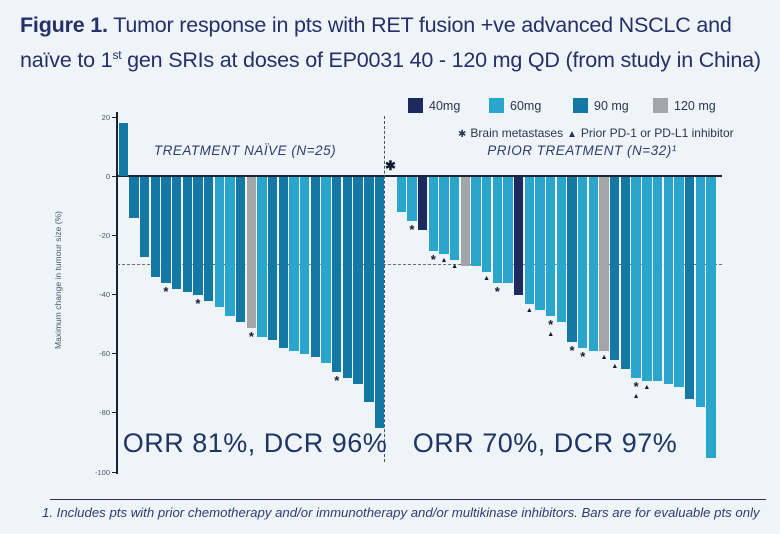 The image size is (780, 534). Describe the element at coordinates (255, 443) in the screenshot. I see `summary-treatment-naive: ORR 81%, DCR 96%` at that location.